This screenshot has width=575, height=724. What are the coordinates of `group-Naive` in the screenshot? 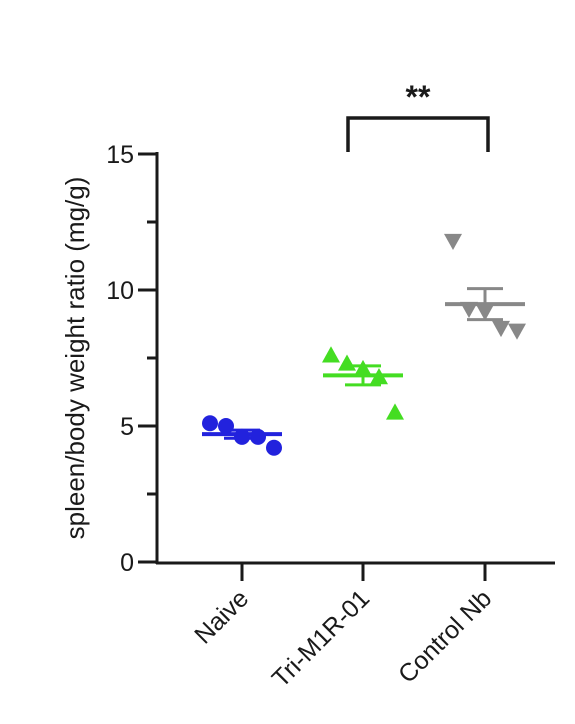 It's located at (242, 435).